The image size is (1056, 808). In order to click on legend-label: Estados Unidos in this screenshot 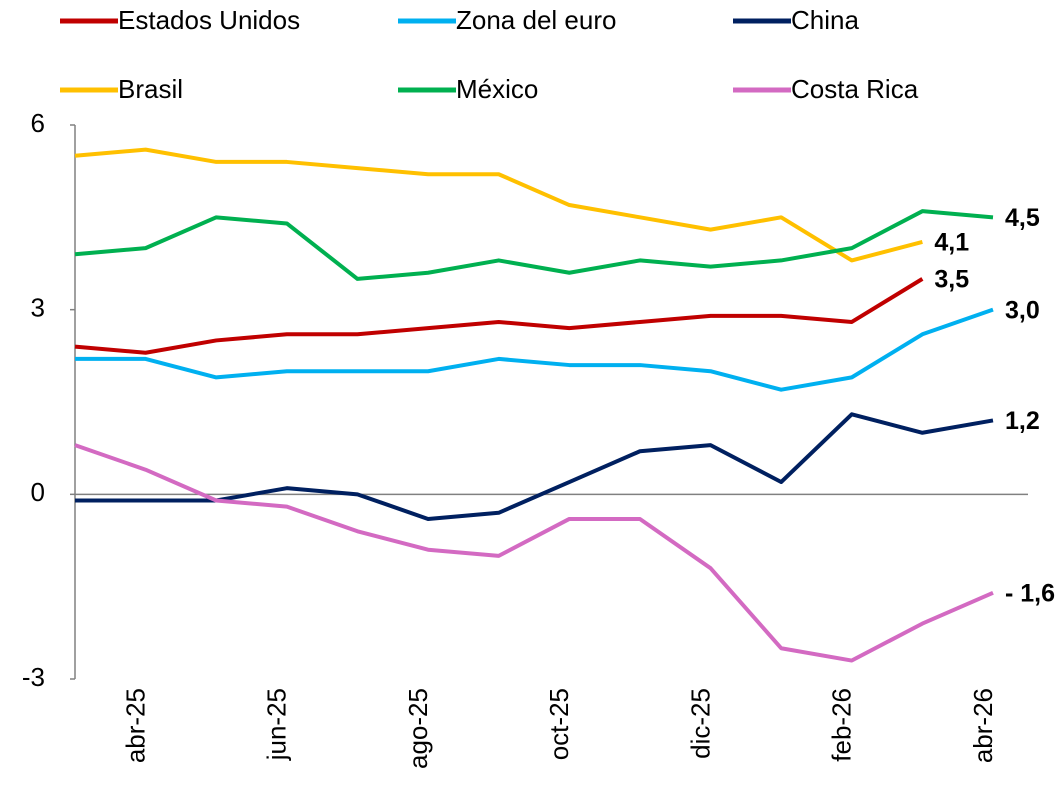, I will do `click(209, 20)`.